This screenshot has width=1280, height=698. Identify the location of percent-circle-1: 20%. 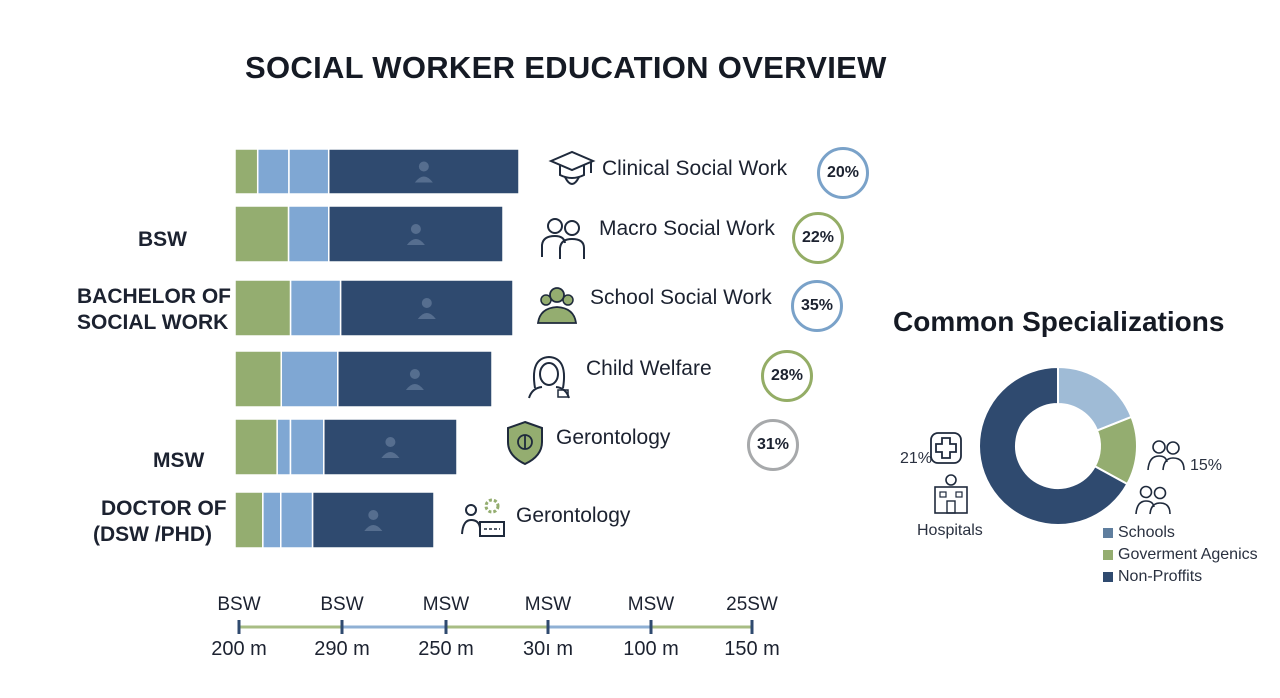
(843, 173).